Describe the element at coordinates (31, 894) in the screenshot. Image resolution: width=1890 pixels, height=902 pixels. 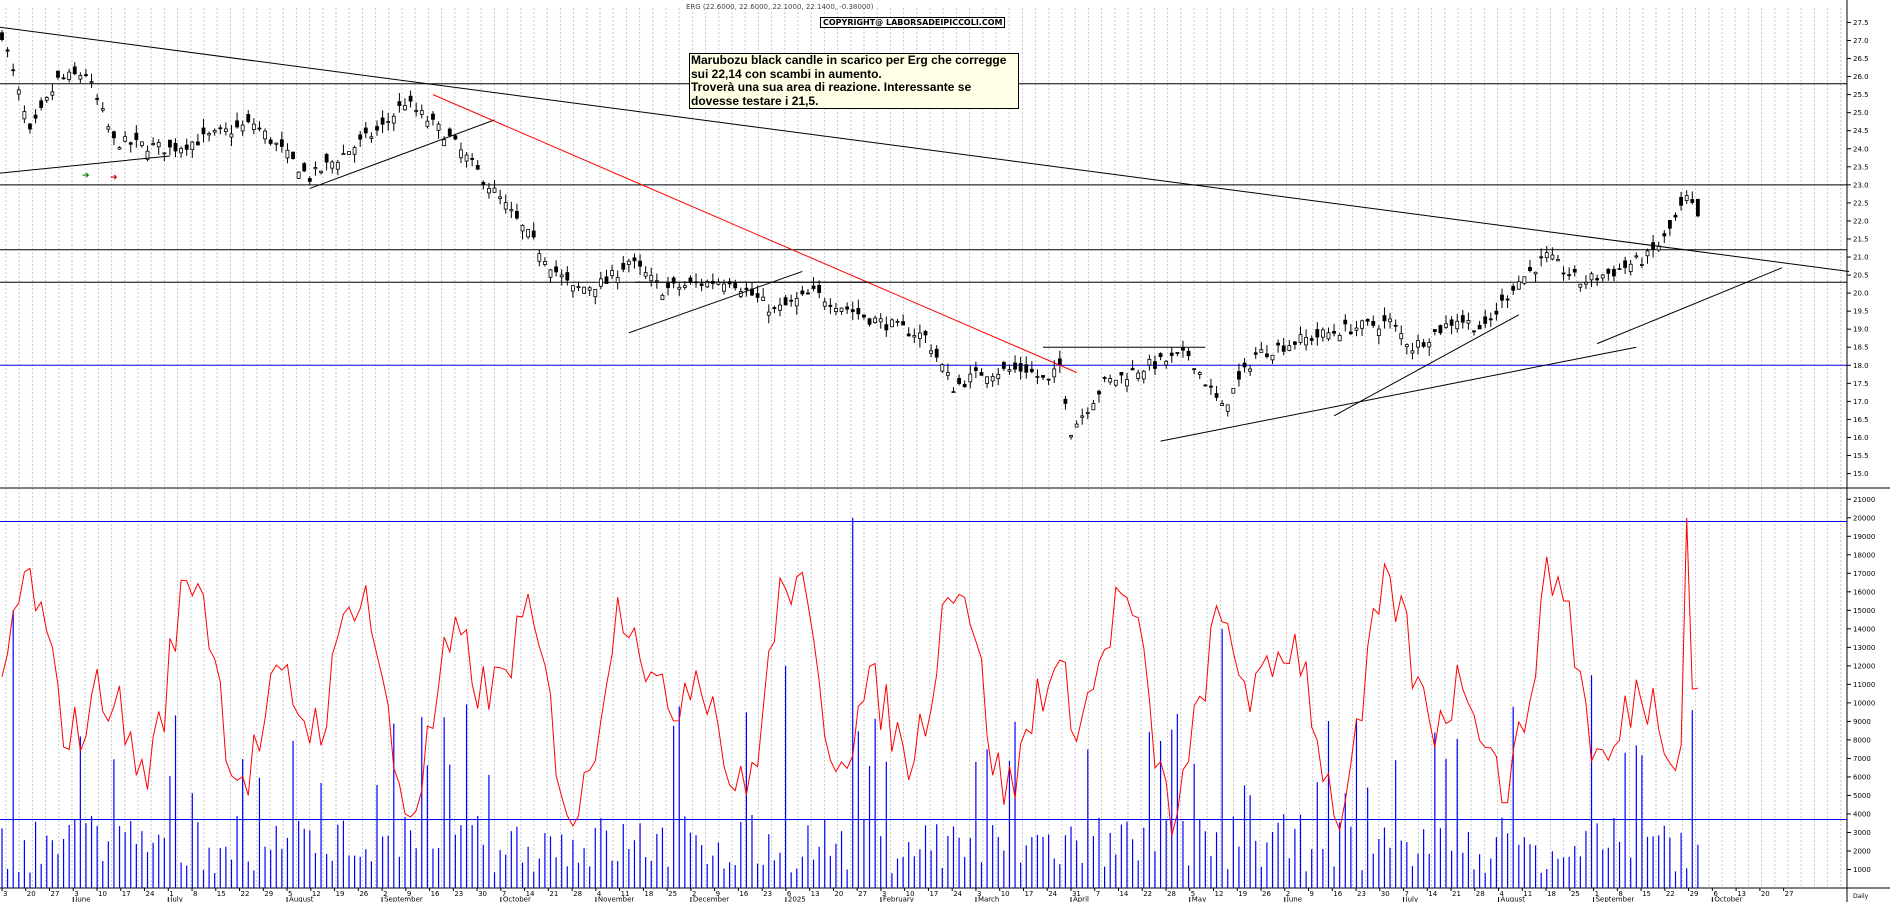
I see `day-tick-label: 20` at that location.